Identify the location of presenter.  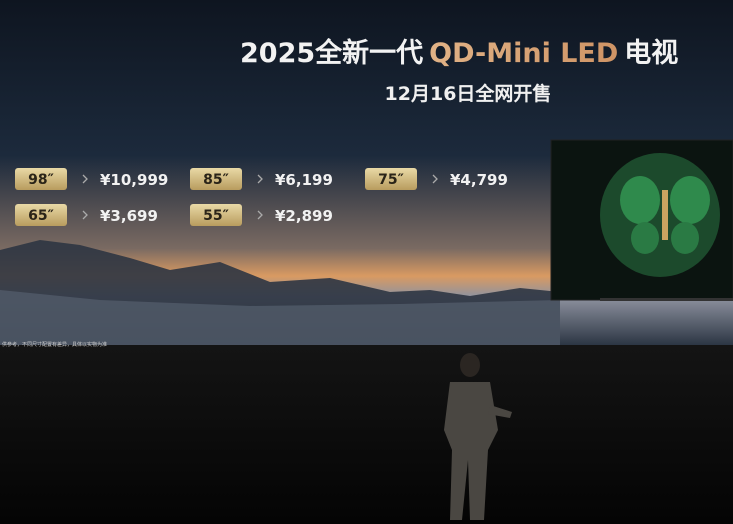
(478, 436).